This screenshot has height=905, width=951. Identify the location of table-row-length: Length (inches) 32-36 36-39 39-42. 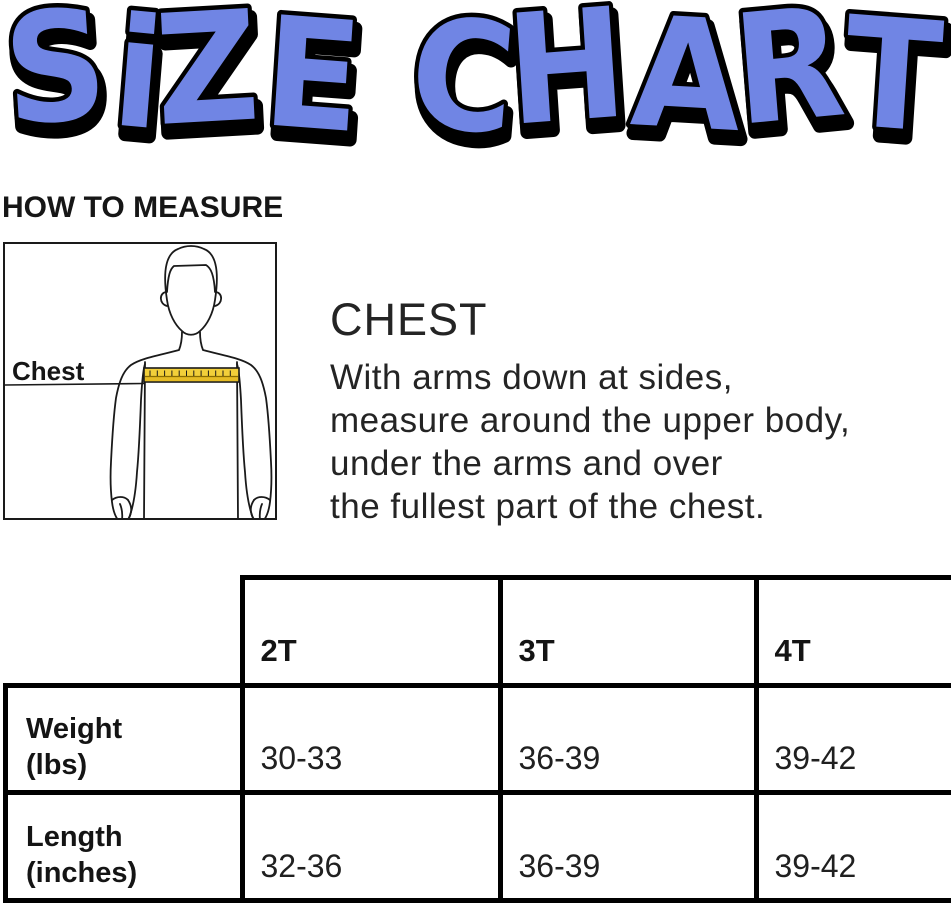
(477, 846).